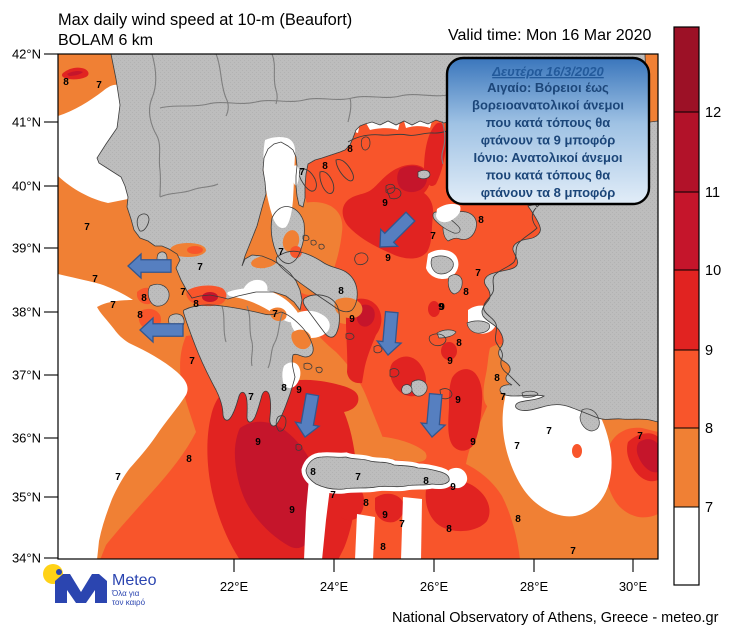  Describe the element at coordinates (548, 140) in the screenshot. I see `svg-text: φτάνουν τα 9 μποφόρ` at that location.